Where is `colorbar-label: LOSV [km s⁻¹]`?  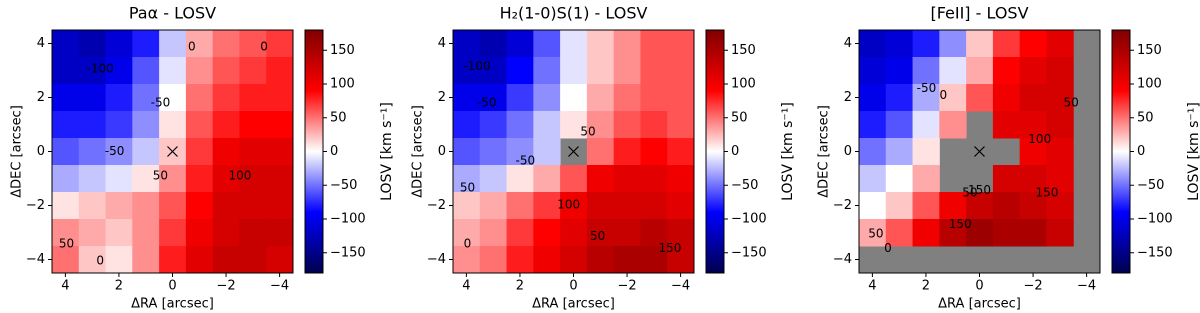 colorbar-label: LOSV [km s⁻¹] is located at coordinates (788, 151).